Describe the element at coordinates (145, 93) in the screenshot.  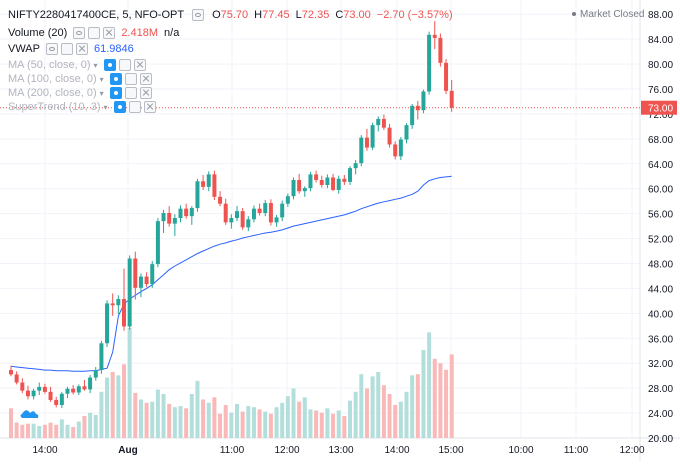
I see `ma200-close-icon` at that location.